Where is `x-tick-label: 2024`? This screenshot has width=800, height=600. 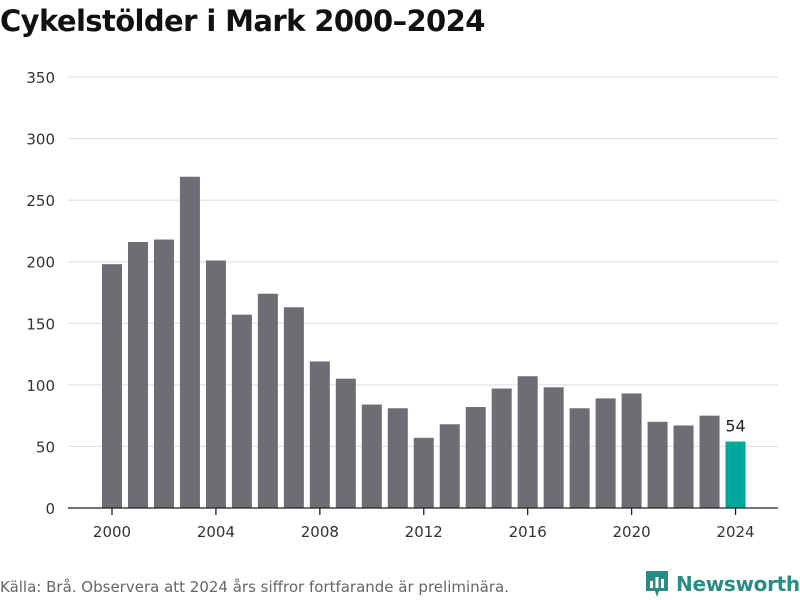 x-tick-label: 2024 is located at coordinates (735, 532).